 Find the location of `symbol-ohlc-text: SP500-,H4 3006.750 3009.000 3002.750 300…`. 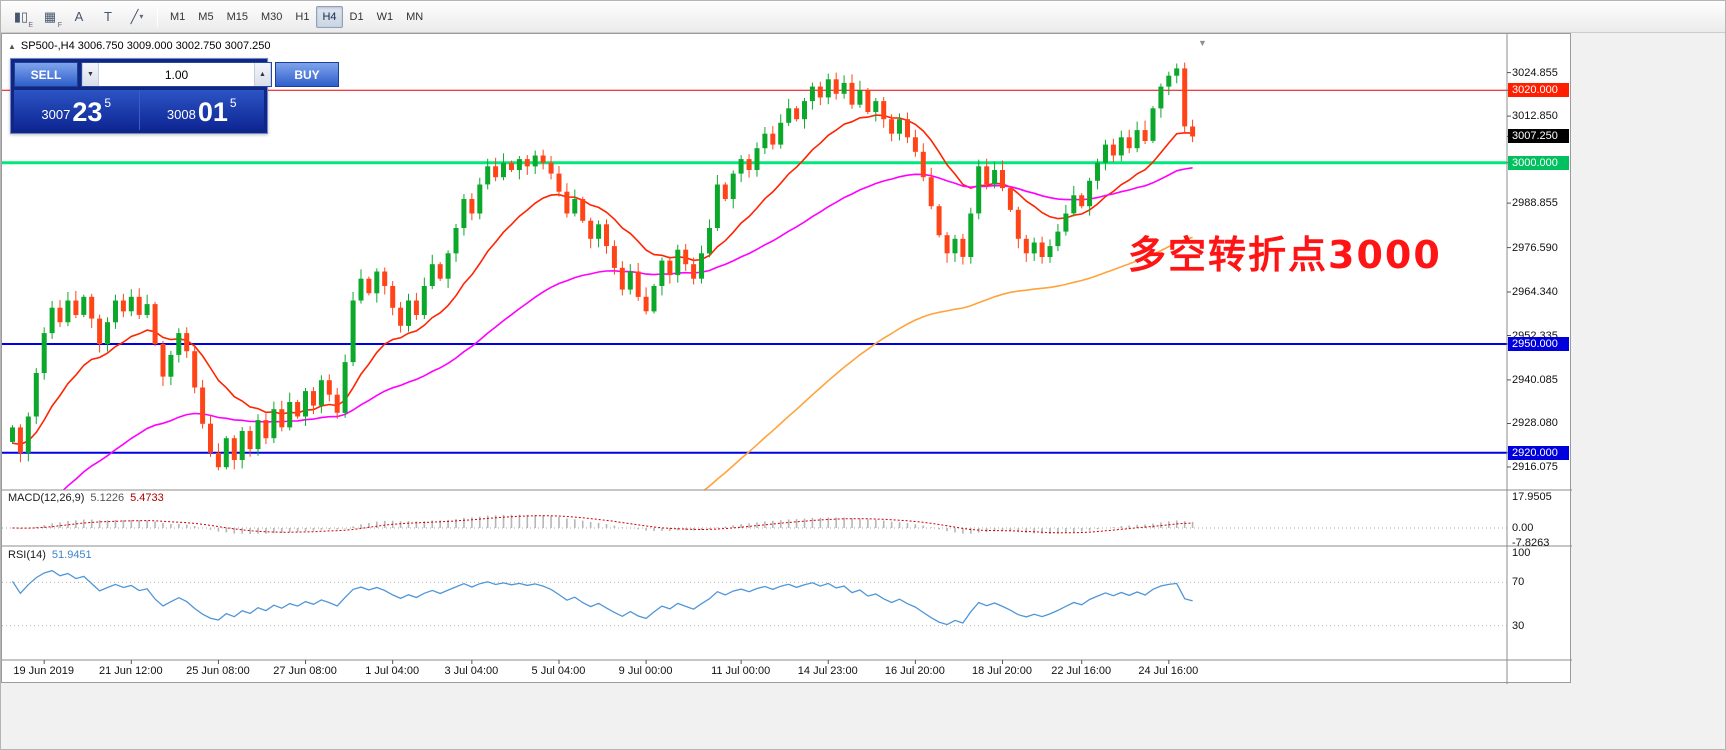

symbol-ohlc-text: SP500-,H4 3006.750 3009.000 3002.750 300… is located at coordinates (145, 46).